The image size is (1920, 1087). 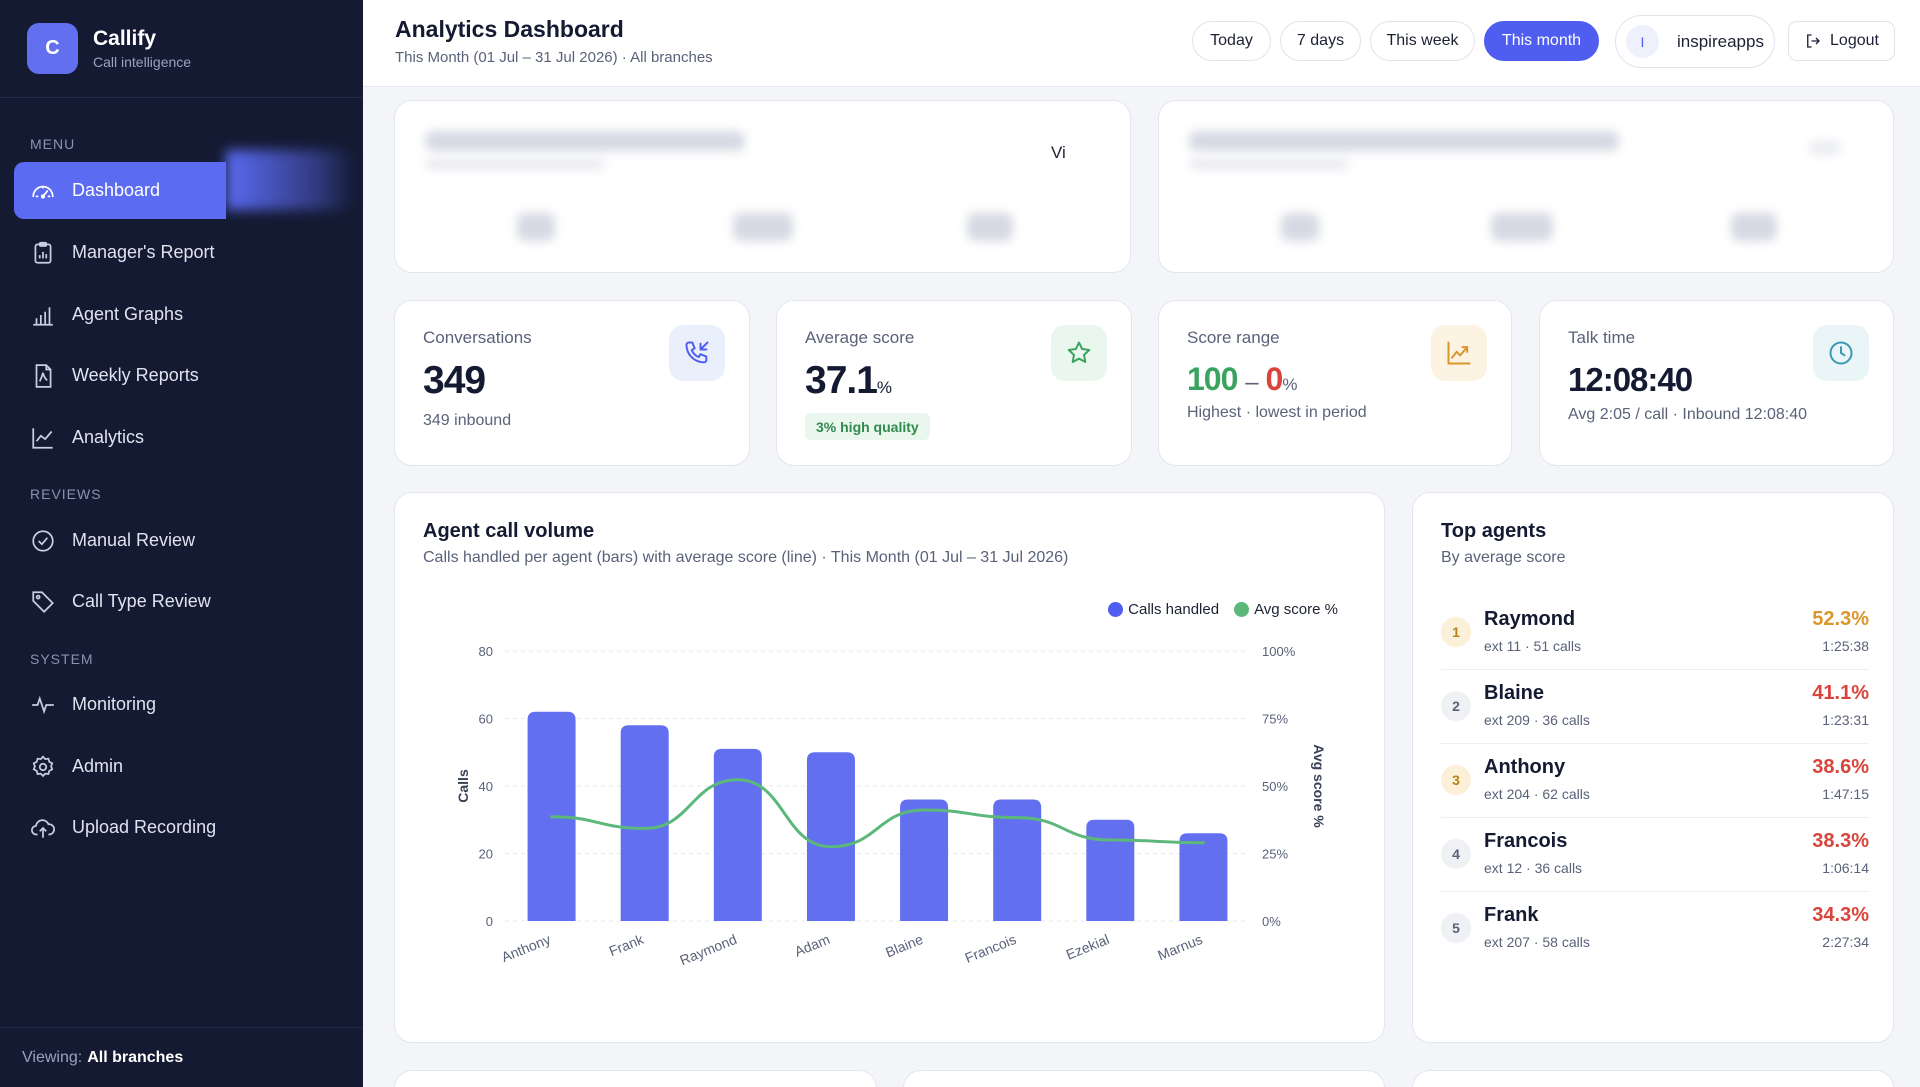 I want to click on sidebar-item-label: Monitoring, so click(x=114, y=704).